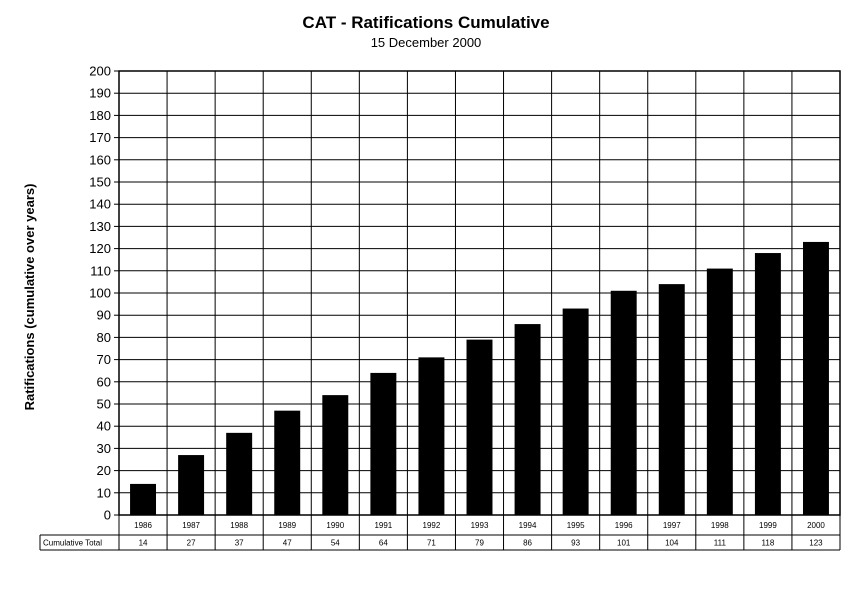 This screenshot has height=592, width=860. What do you see at coordinates (107, 515) in the screenshot?
I see `y-tick-label: 0` at bounding box center [107, 515].